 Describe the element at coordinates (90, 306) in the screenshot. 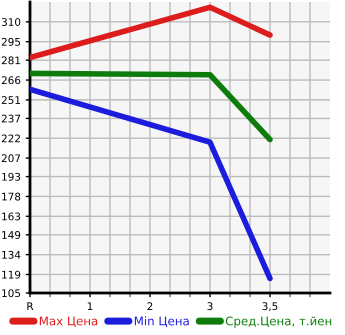

I see `x-tick-label: 1` at that location.